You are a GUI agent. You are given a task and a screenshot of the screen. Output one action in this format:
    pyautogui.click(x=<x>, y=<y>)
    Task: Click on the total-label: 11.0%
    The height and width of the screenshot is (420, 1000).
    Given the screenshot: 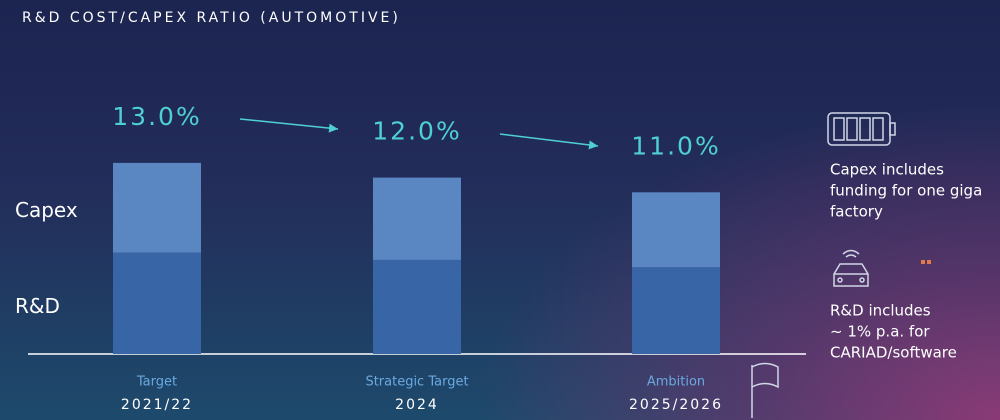 What is the action you would take?
    pyautogui.click(x=675, y=145)
    